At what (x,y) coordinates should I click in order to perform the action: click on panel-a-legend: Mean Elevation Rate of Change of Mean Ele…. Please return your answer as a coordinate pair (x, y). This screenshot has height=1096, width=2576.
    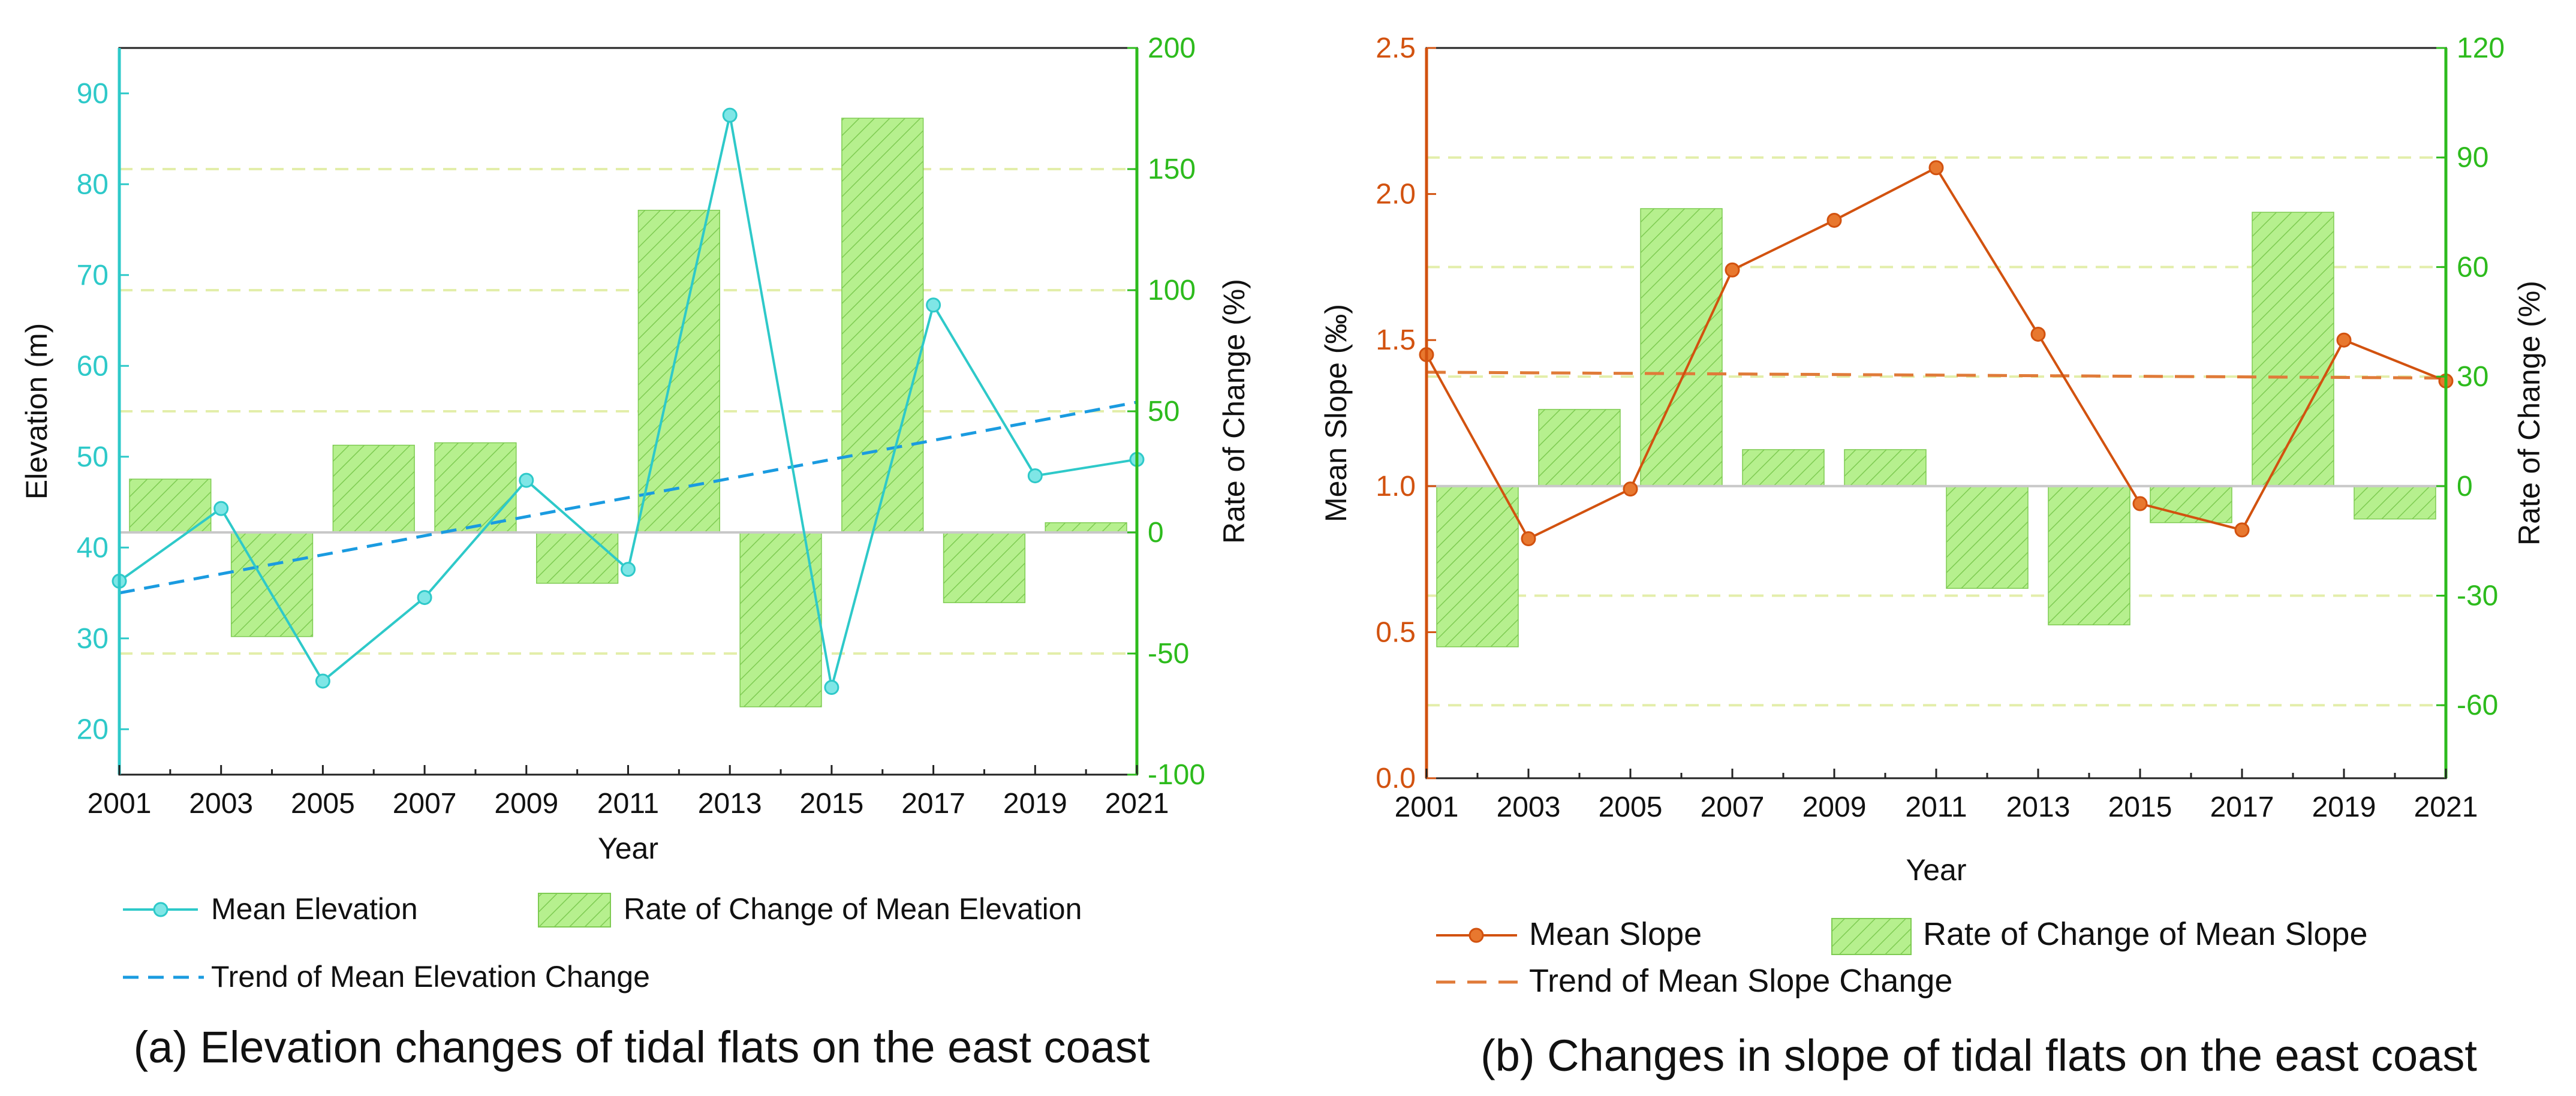
    Looking at the image, I should click on (602, 943).